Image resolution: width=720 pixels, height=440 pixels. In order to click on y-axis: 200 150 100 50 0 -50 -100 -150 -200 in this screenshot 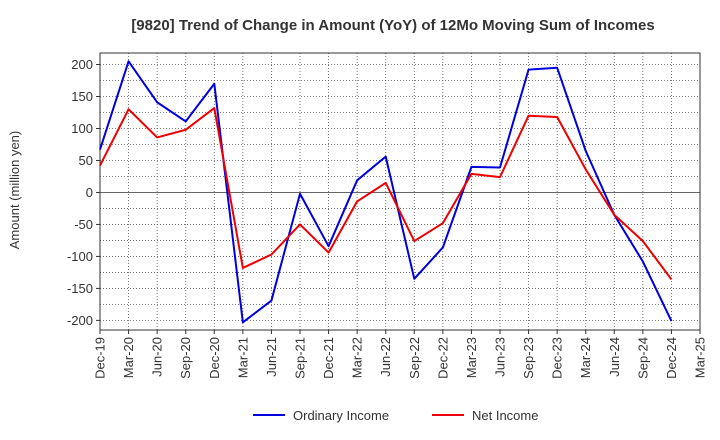, I will do `click(83, 192)`.